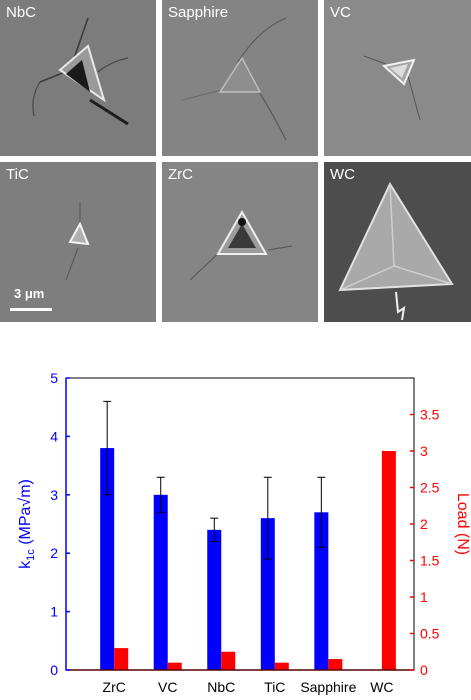  What do you see at coordinates (248, 687) in the screenshot?
I see `x-axis-ticks: ZrC VC NbC TiC Sapphire WC` at bounding box center [248, 687].